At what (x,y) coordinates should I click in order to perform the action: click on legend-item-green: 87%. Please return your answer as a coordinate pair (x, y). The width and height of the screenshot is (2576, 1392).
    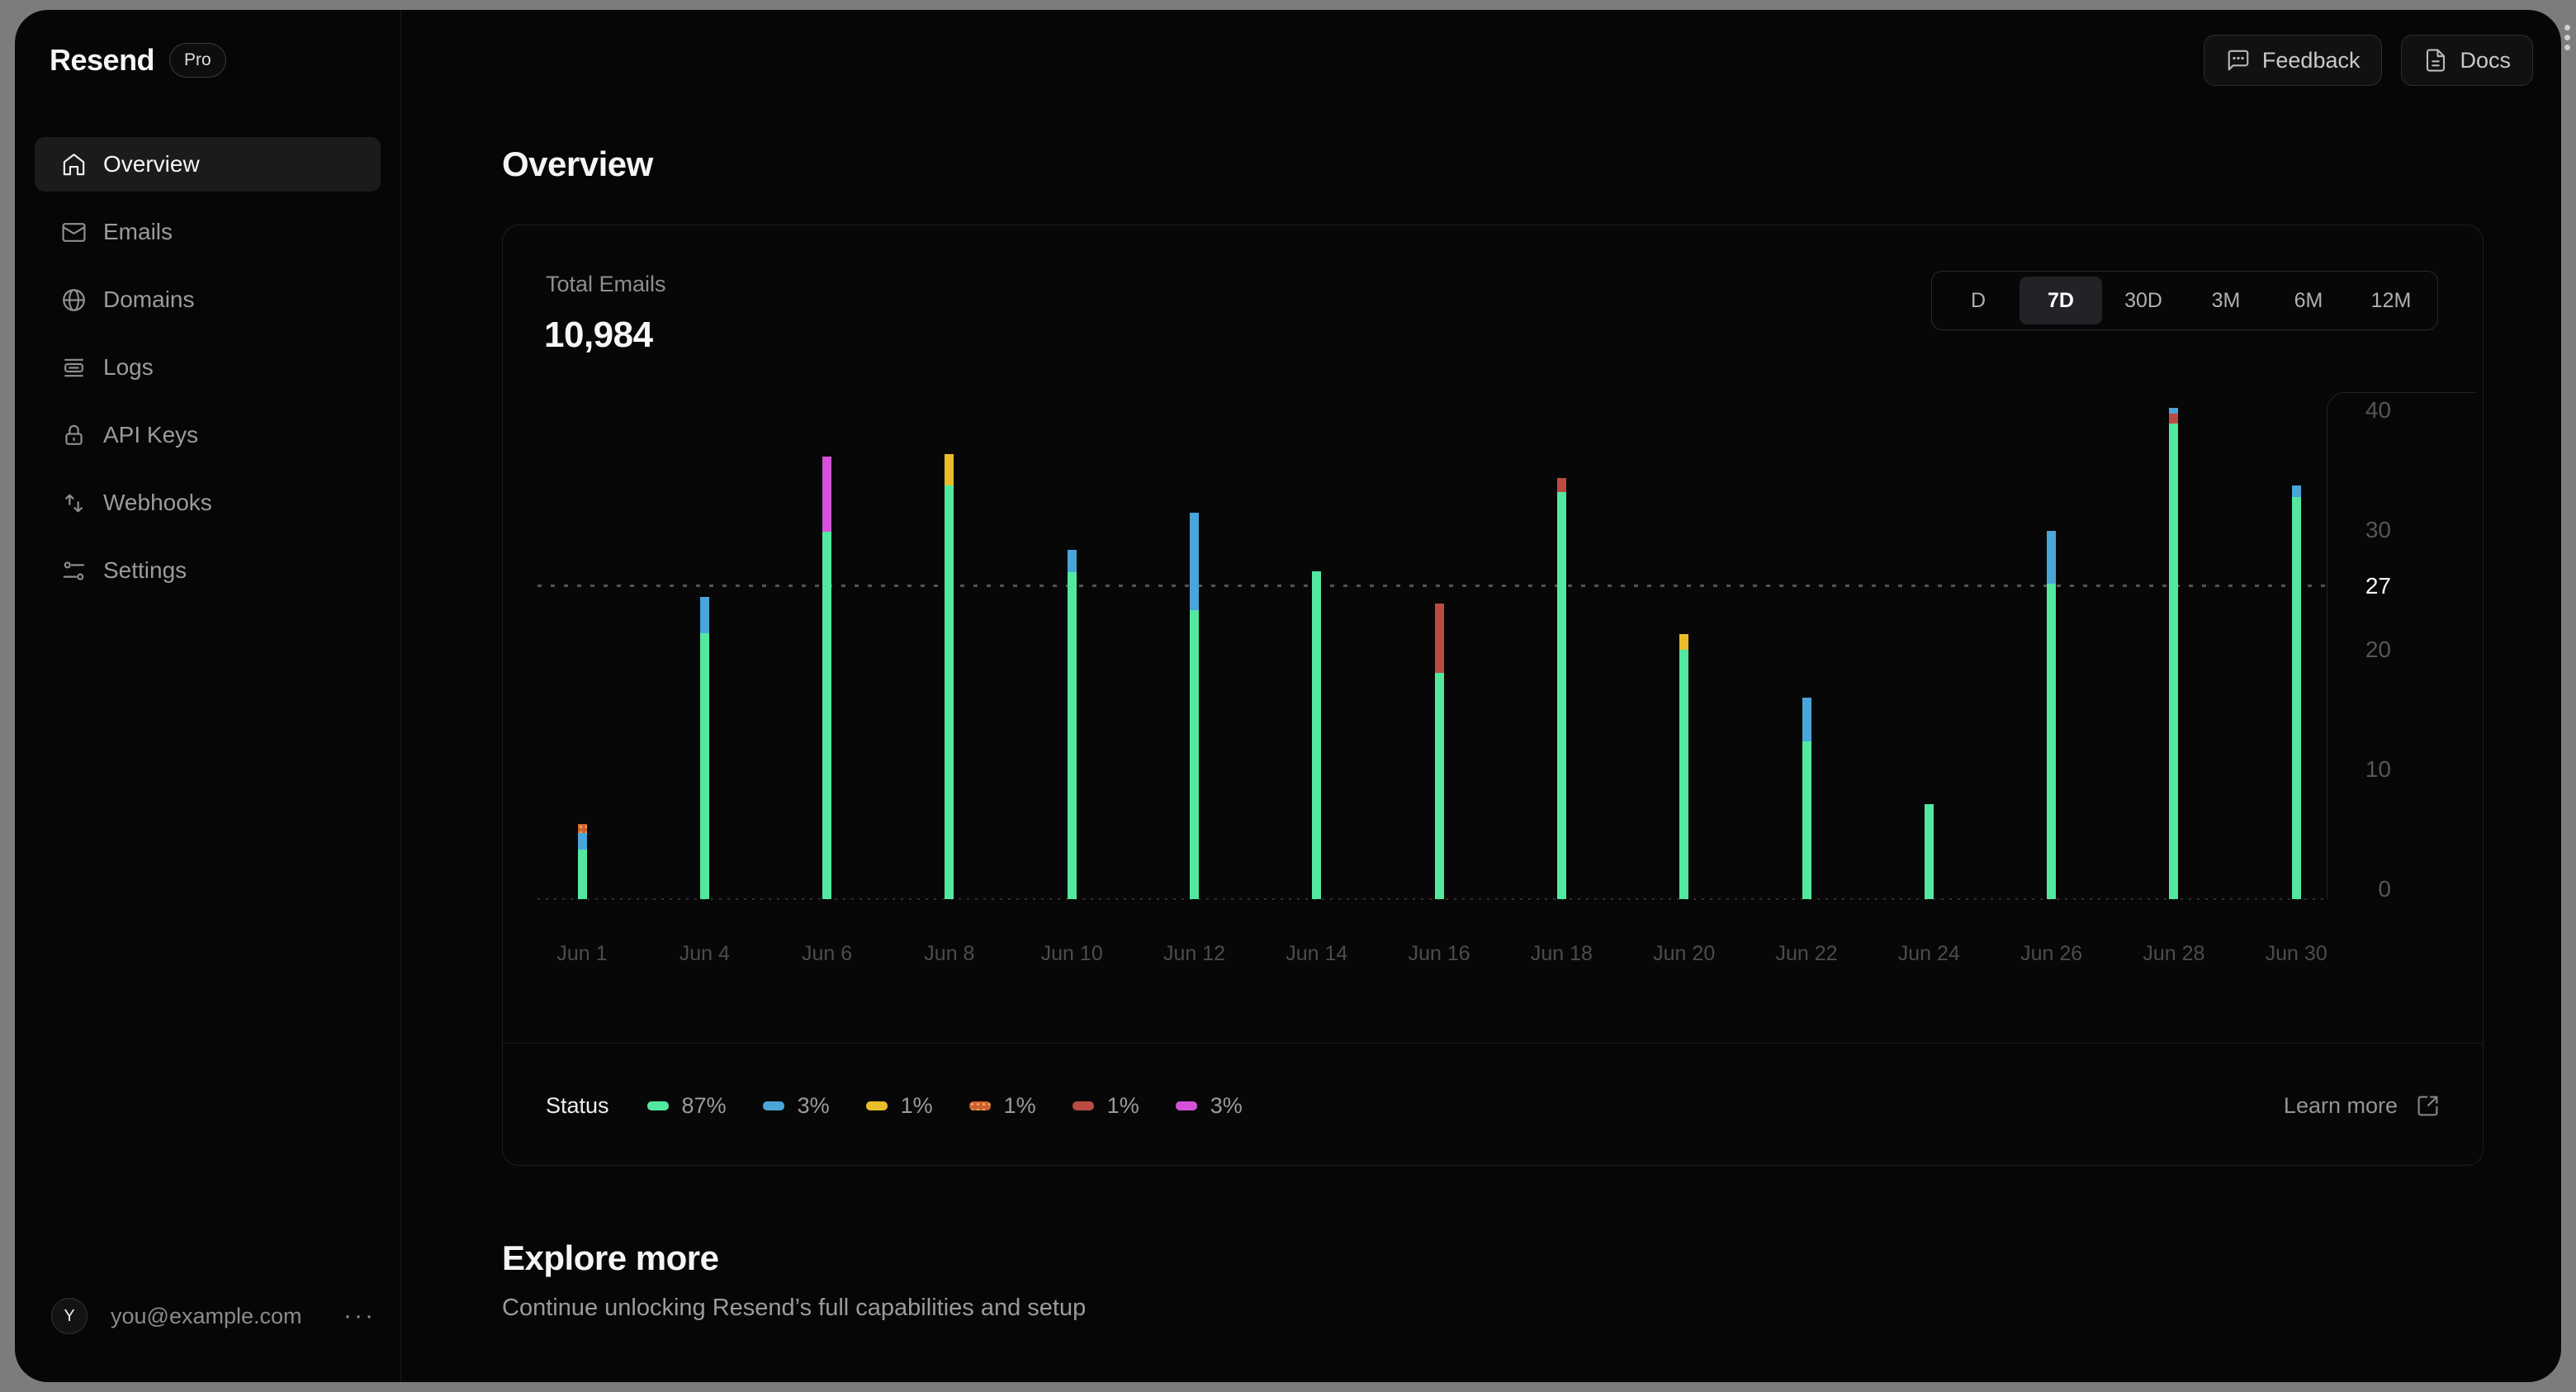
    Looking at the image, I should click on (686, 1106).